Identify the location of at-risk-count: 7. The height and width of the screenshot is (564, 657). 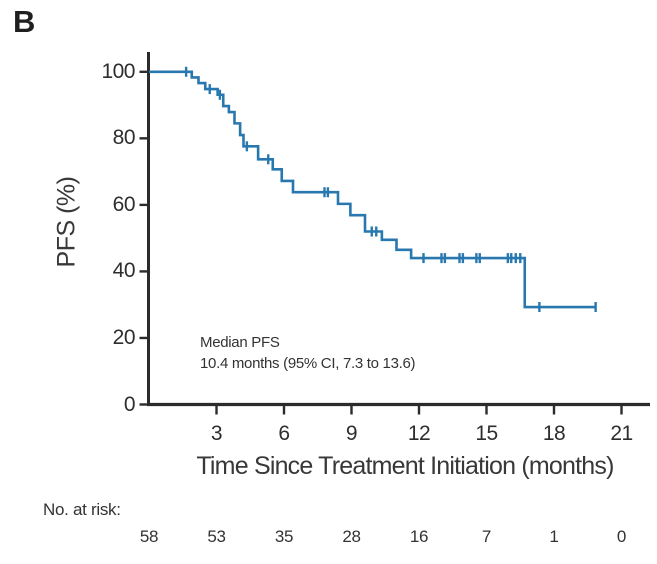
(486, 536).